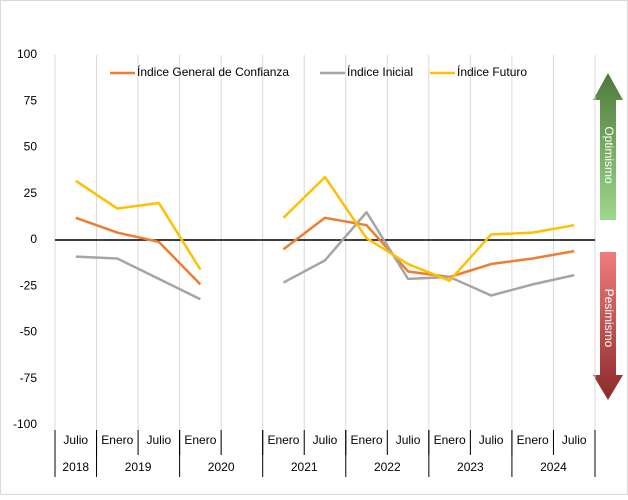  Describe the element at coordinates (29, 378) in the screenshot. I see `y-tick-label: -75` at that location.